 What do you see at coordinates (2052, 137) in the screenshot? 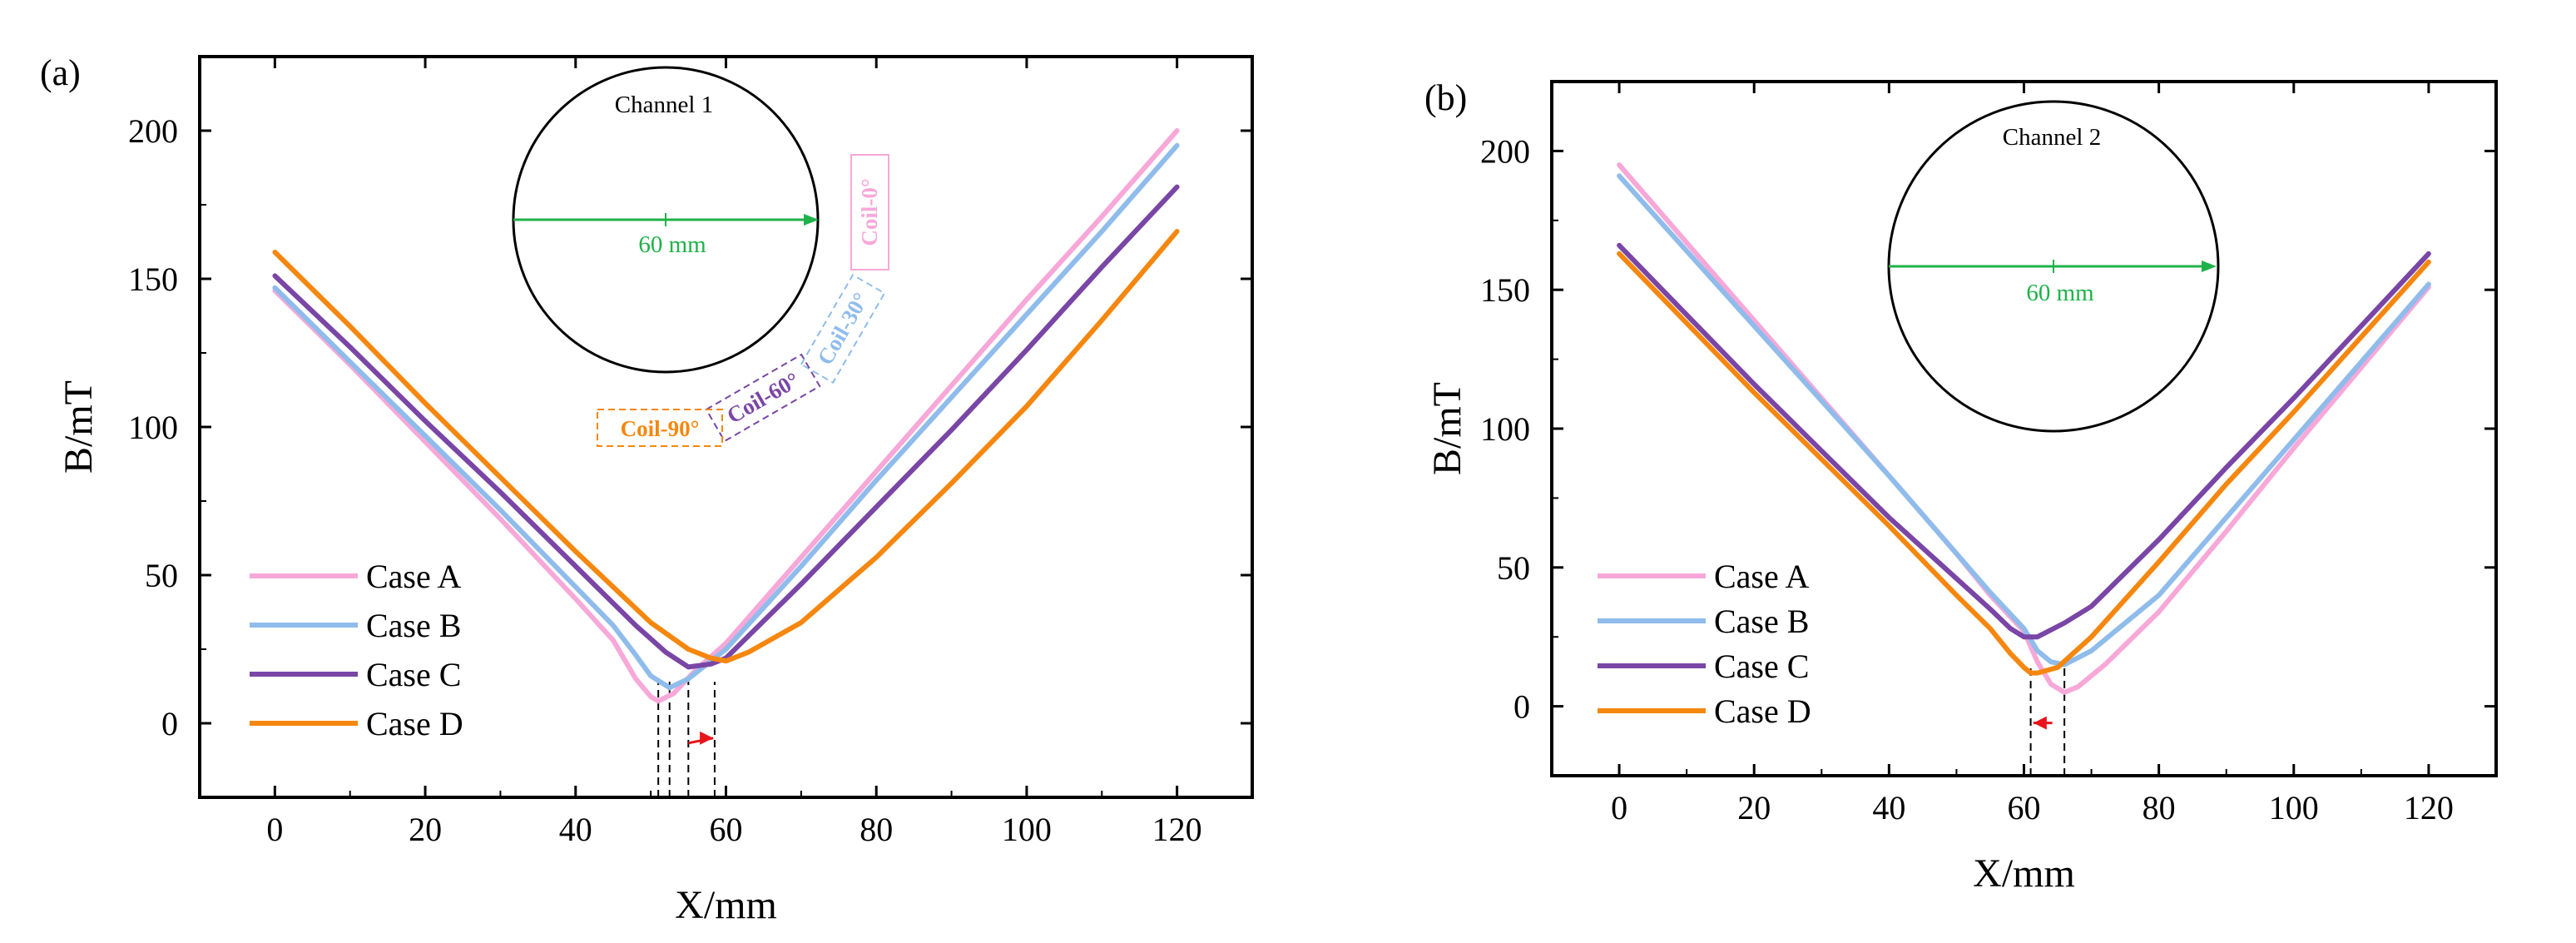
I see `channel-2-title: Channel 2` at bounding box center [2052, 137].